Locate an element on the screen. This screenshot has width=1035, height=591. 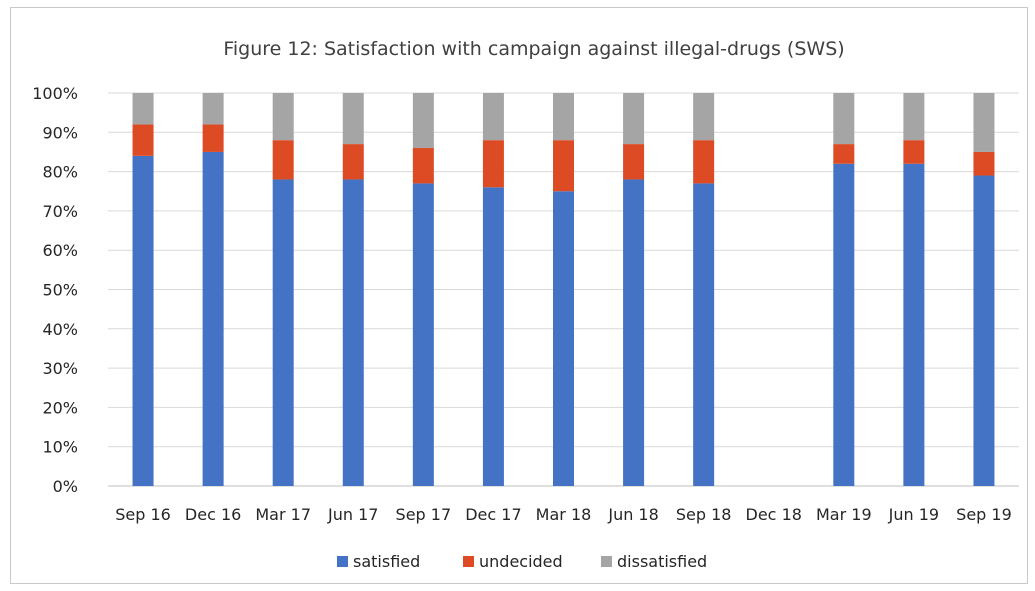
x-category-label: Mar 18 is located at coordinates (564, 514).